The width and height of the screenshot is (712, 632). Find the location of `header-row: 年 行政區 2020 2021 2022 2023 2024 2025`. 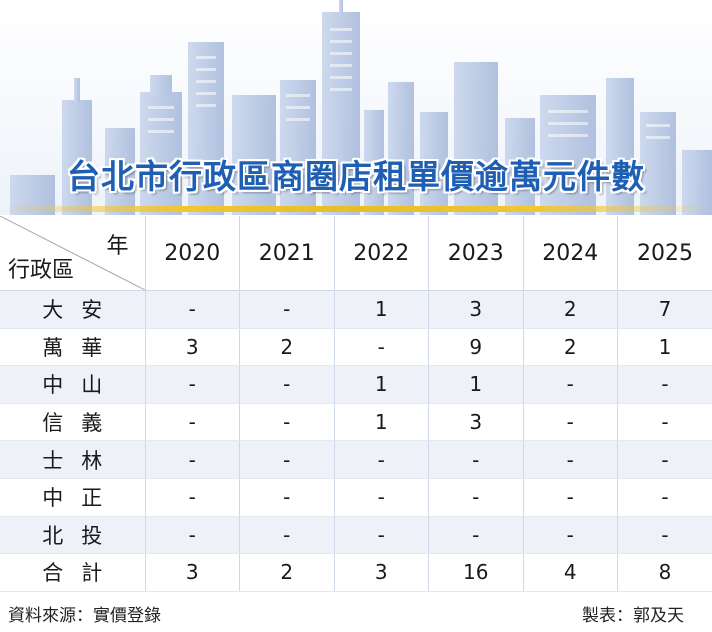

header-row: 年 行政區 2020 2021 2022 2023 2024 2025 is located at coordinates (356, 253).